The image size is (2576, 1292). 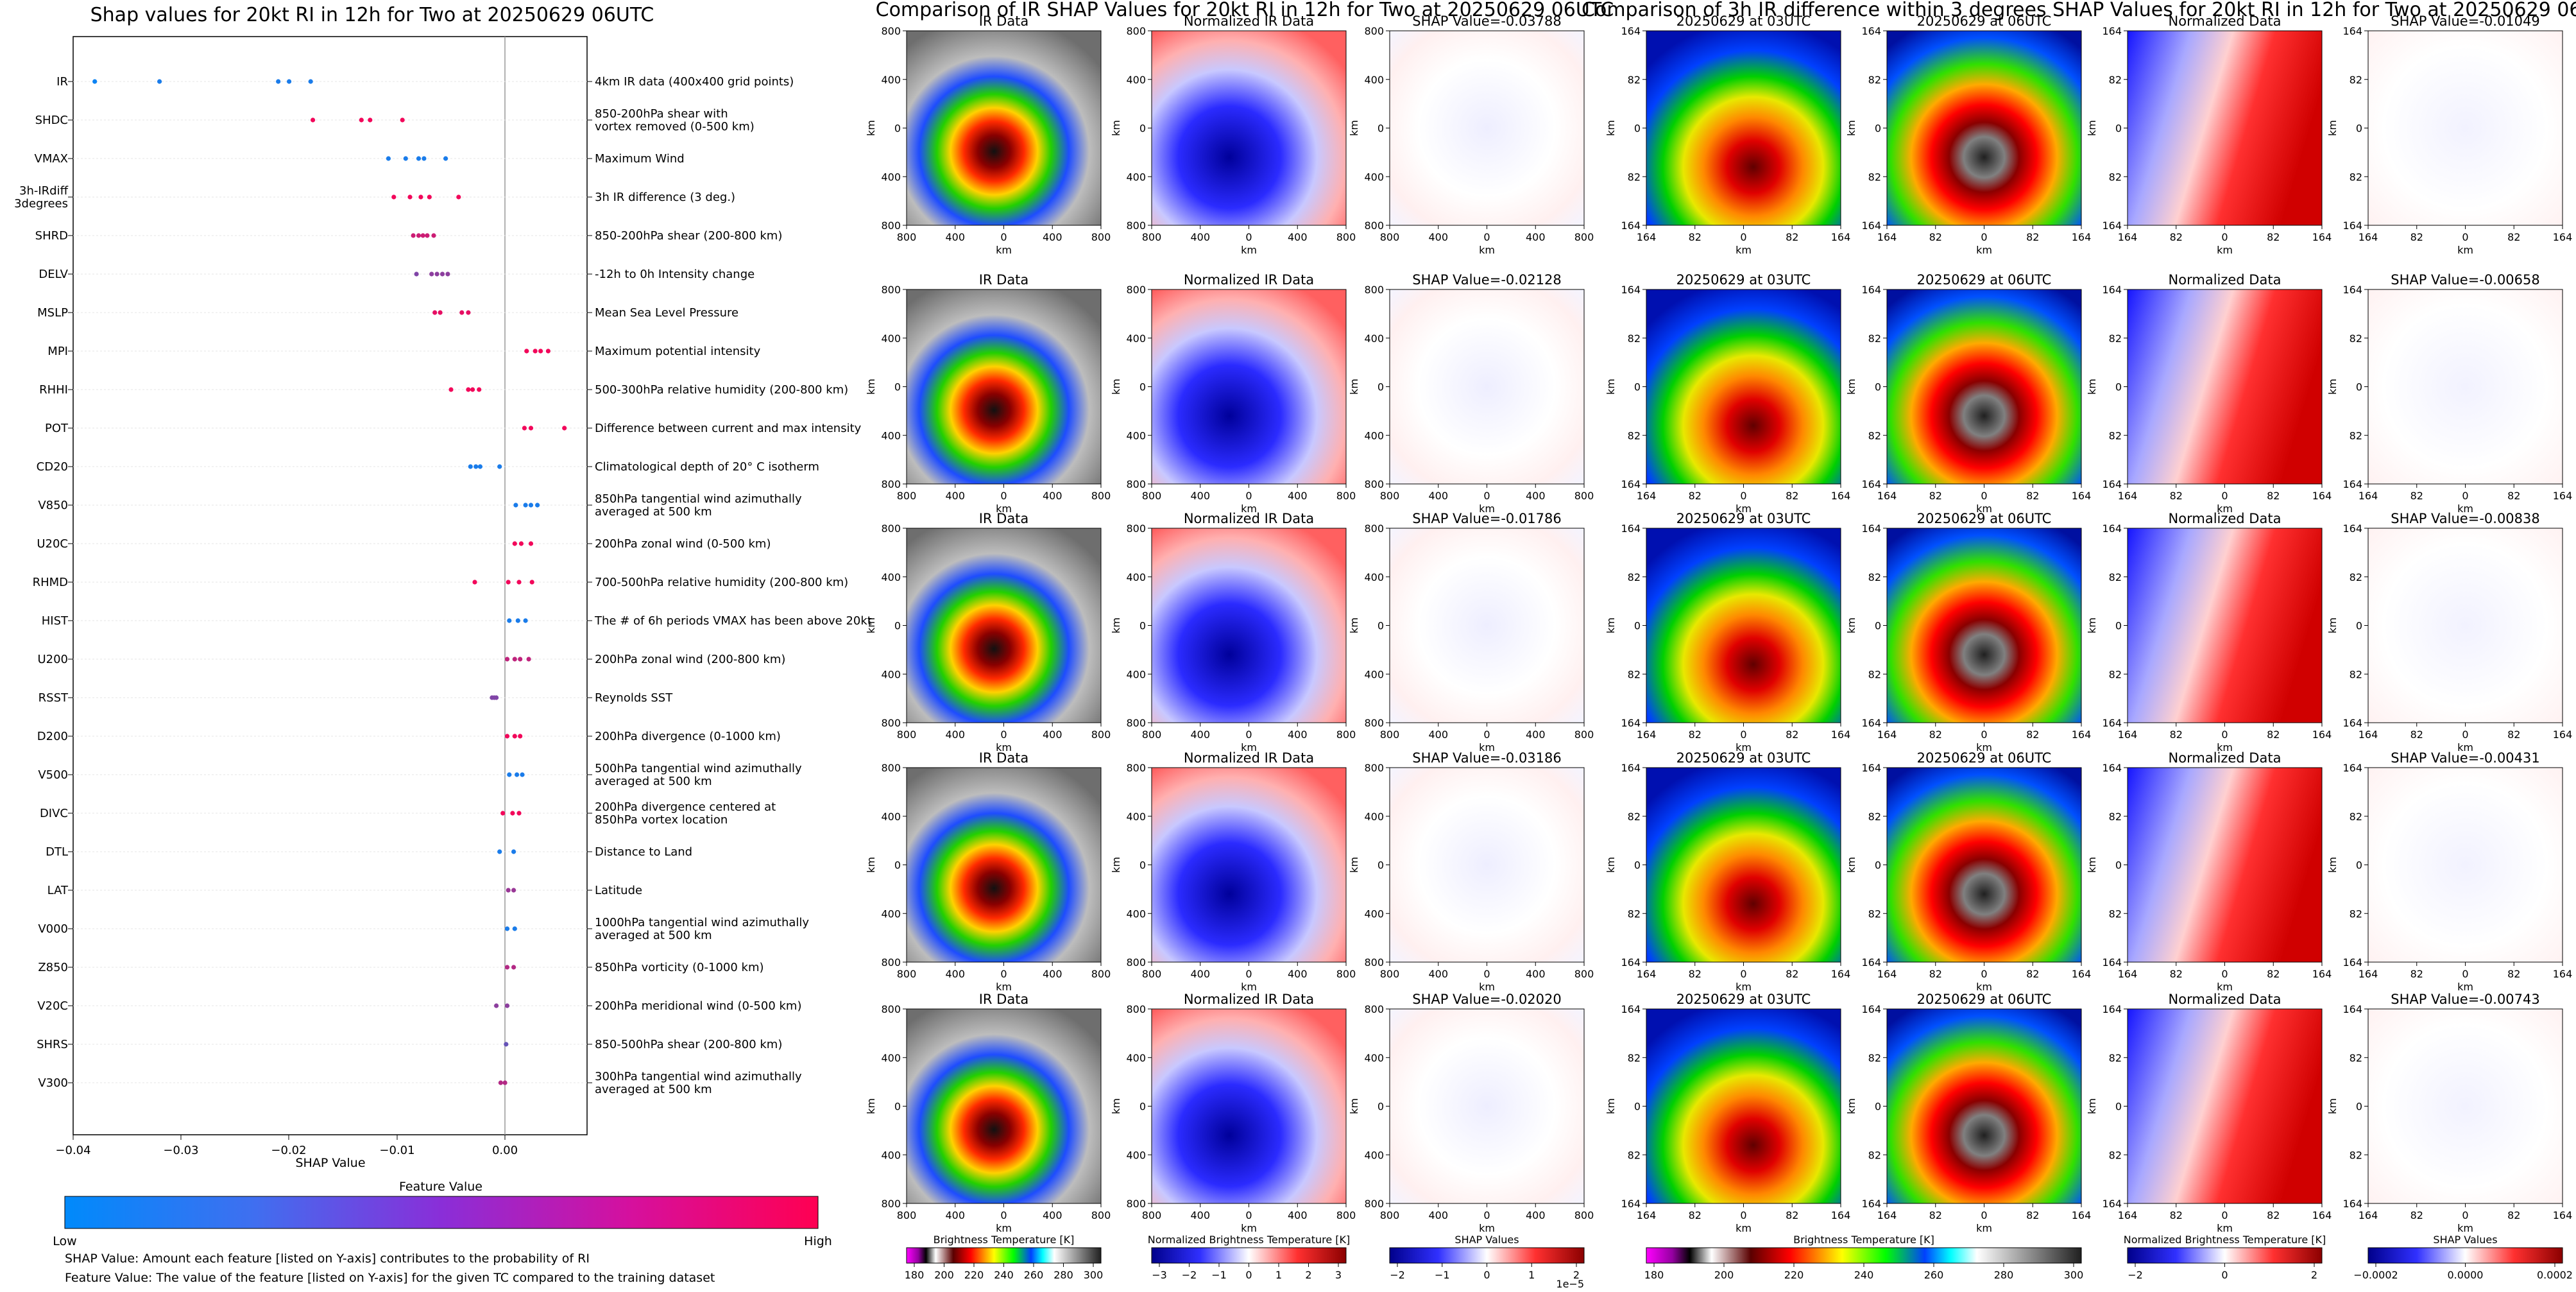 I want to click on feature-description-label: Maximum Wind, so click(x=640, y=159).